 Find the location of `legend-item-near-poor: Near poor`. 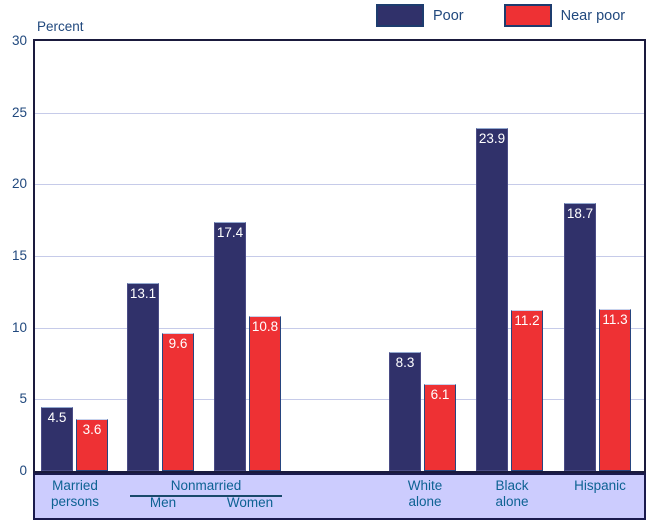

legend-item-near-poor: Near poor is located at coordinates (564, 15).